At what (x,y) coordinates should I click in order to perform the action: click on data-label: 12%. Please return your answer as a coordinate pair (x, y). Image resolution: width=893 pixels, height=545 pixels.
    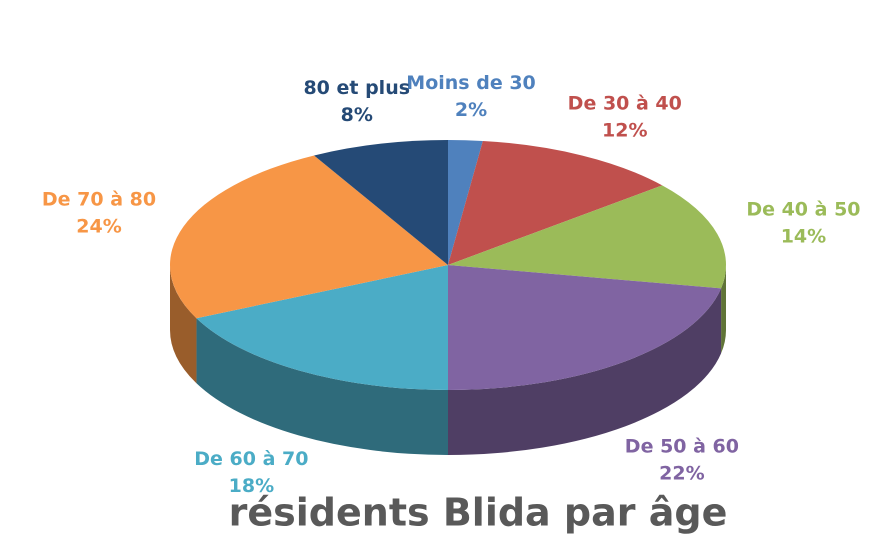
    Looking at the image, I should click on (624, 131).